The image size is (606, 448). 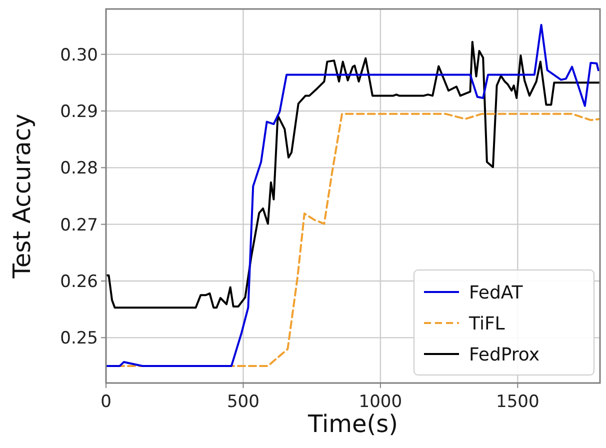 I want to click on x-tick-label: 0, so click(x=106, y=402).